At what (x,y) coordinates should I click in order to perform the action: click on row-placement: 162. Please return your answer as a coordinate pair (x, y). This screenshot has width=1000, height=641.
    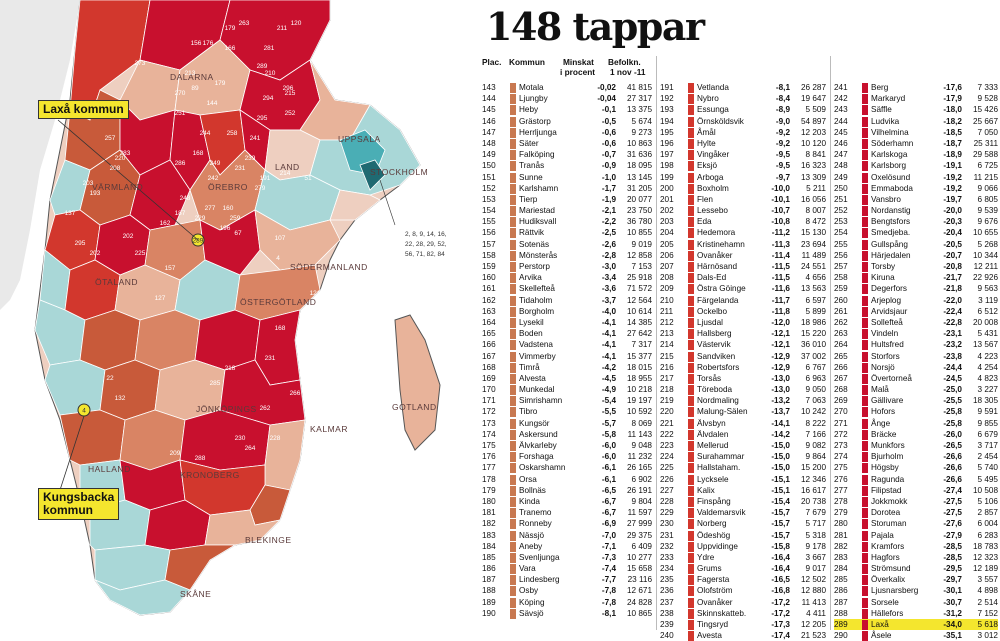
    Looking at the image, I should click on (489, 300).